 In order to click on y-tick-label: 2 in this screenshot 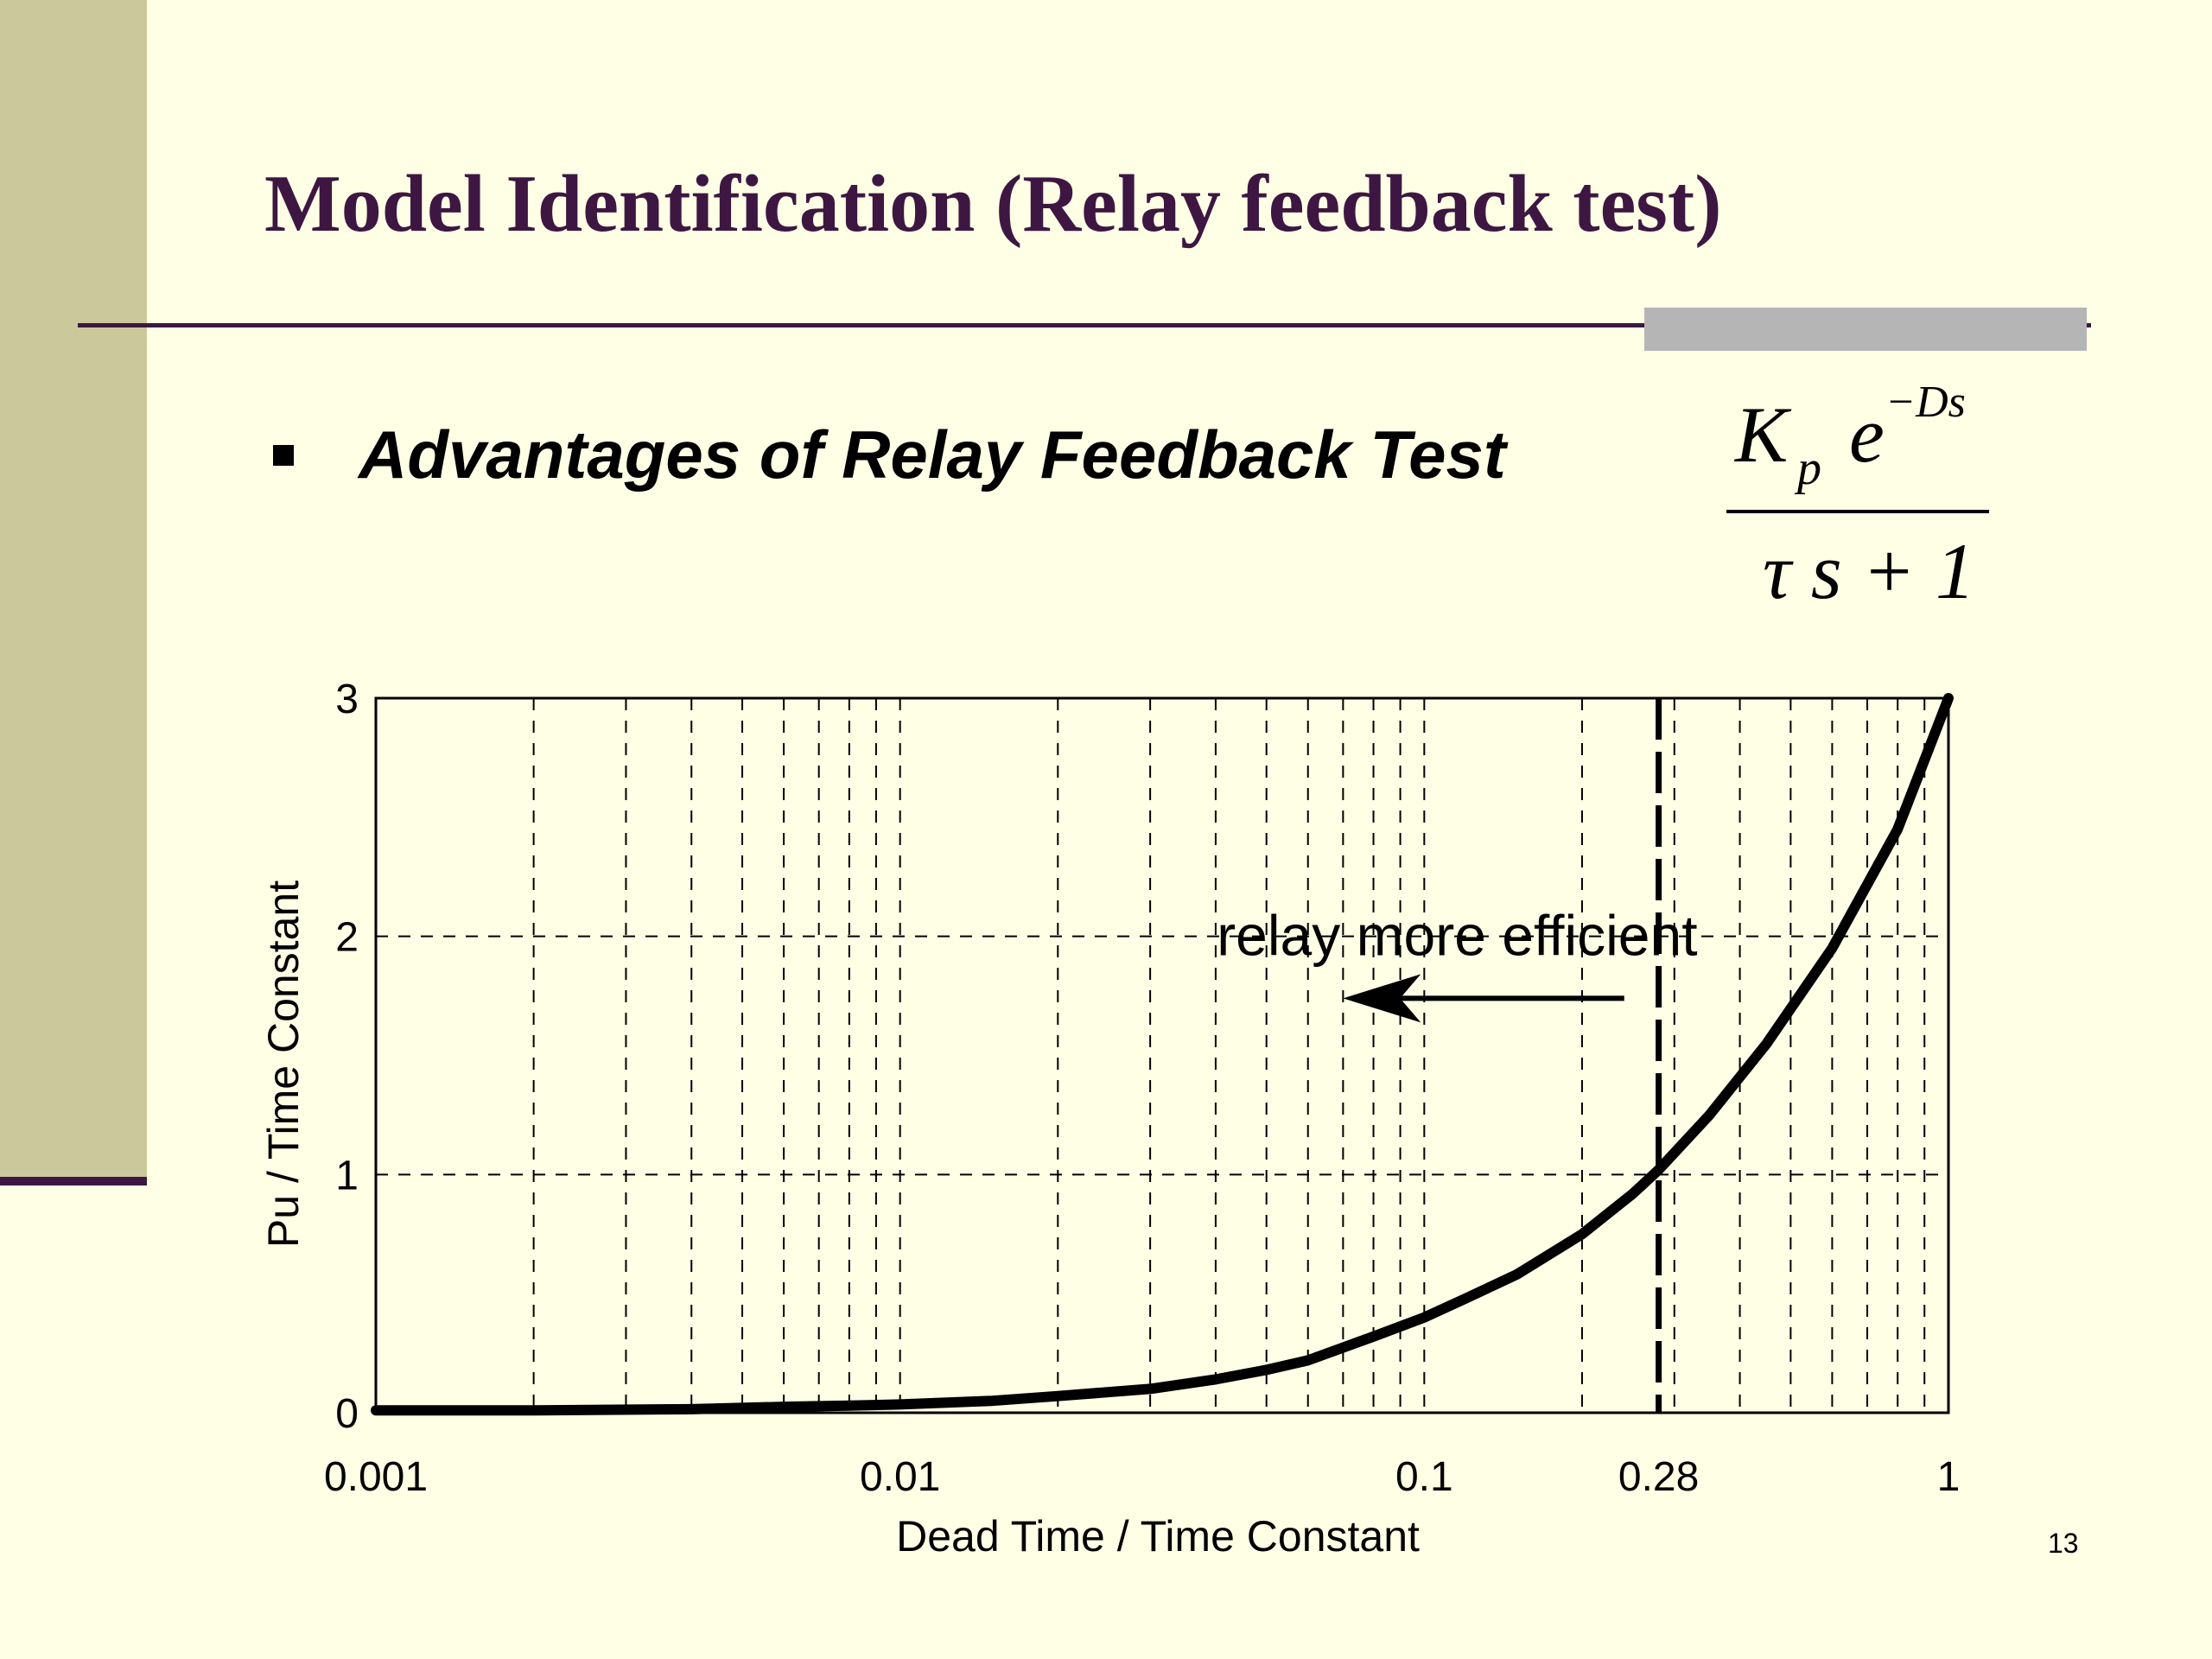, I will do `click(347, 938)`.